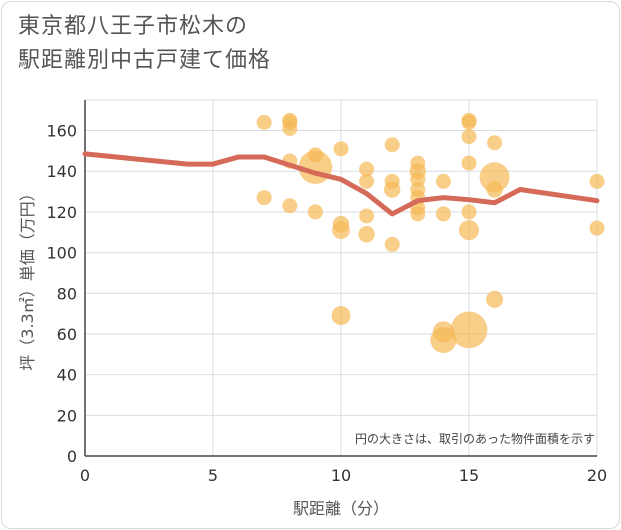 This screenshot has height=530, width=621. What do you see at coordinates (61, 253) in the screenshot?
I see `y-tick-label: 100` at bounding box center [61, 253].